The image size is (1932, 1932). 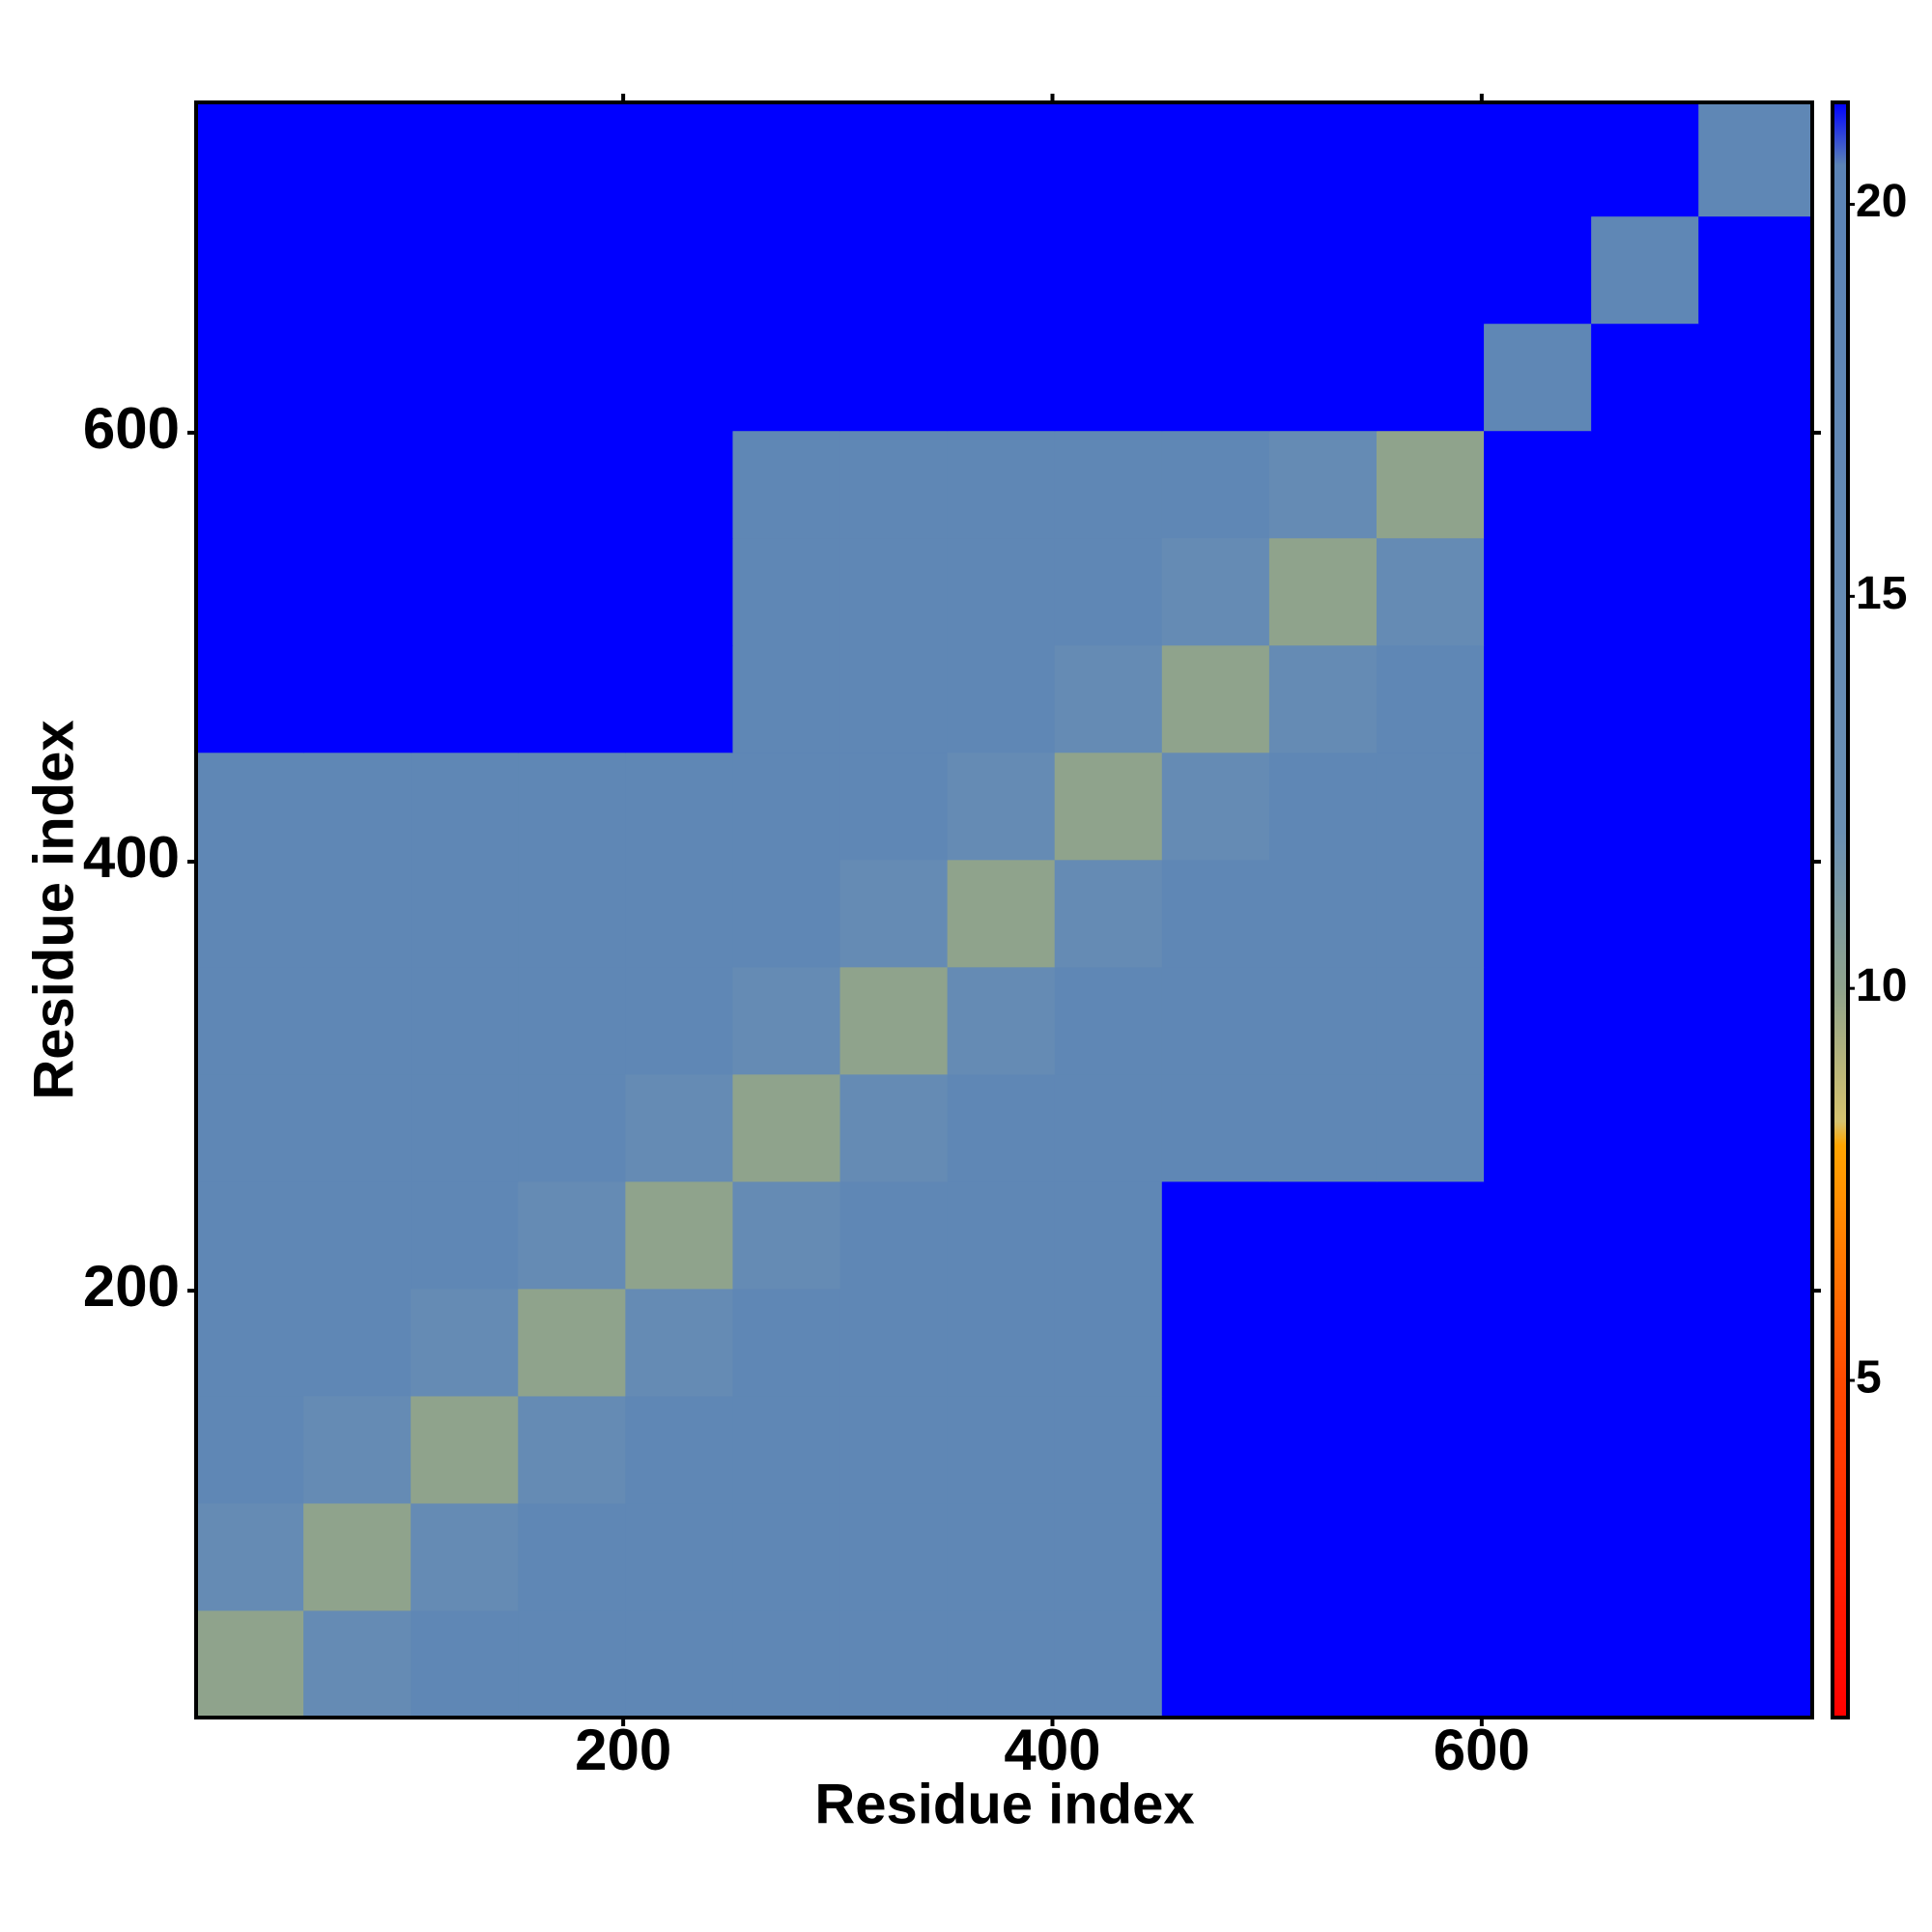 What do you see at coordinates (1004, 1804) in the screenshot?
I see `x-axis-title: Residue index` at bounding box center [1004, 1804].